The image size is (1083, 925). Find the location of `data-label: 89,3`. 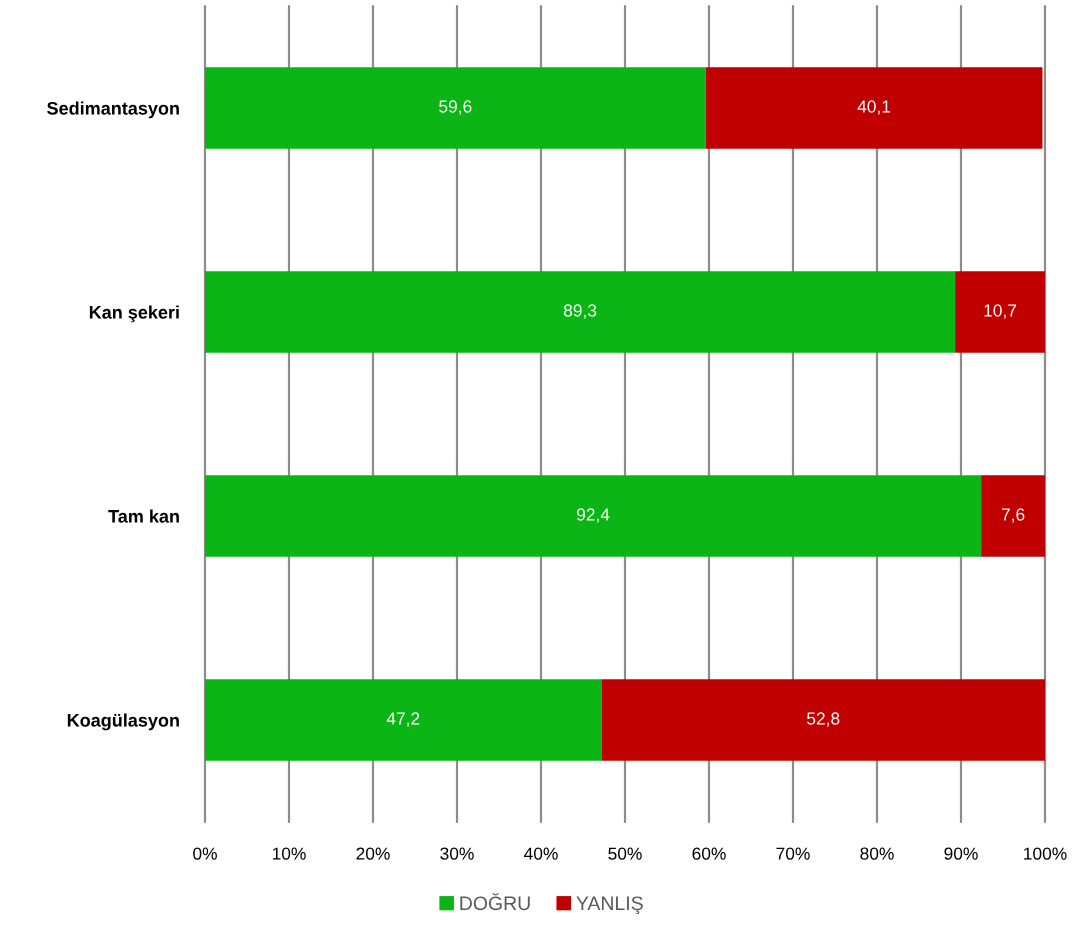

data-label: 89,3 is located at coordinates (580, 311).